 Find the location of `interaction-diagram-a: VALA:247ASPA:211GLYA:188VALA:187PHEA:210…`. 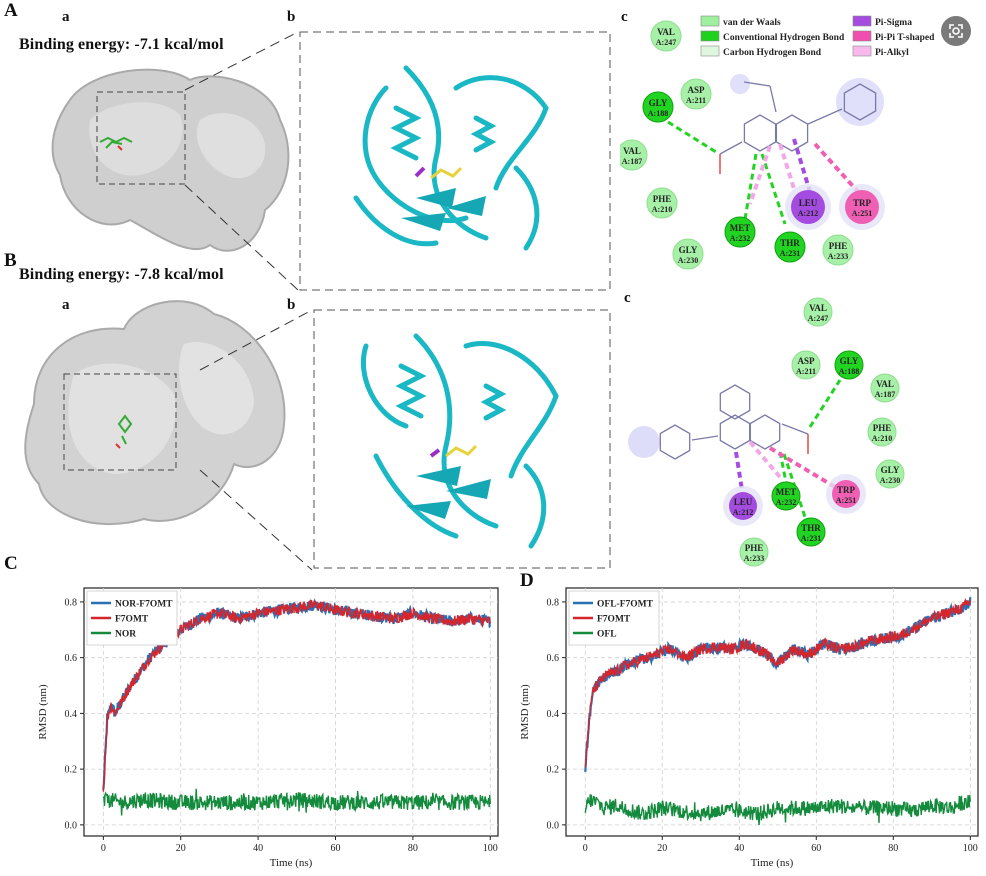

interaction-diagram-a: VALA:247ASPA:211GLYA:188VALA:187PHEA:210… is located at coordinates (752, 145).